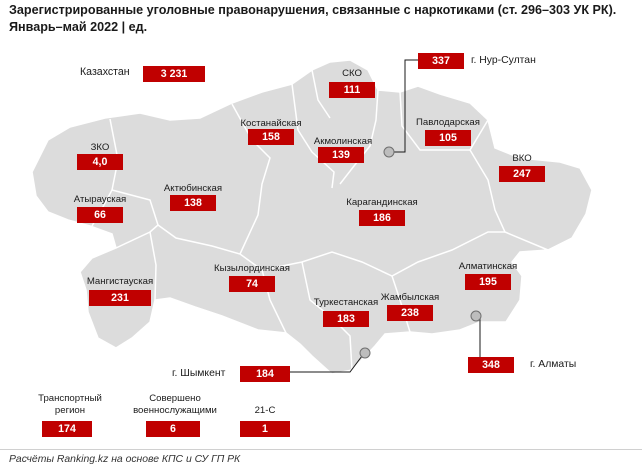 The image size is (642, 473). What do you see at coordinates (420, 252) in the screenshot?
I see `city-markers` at bounding box center [420, 252].